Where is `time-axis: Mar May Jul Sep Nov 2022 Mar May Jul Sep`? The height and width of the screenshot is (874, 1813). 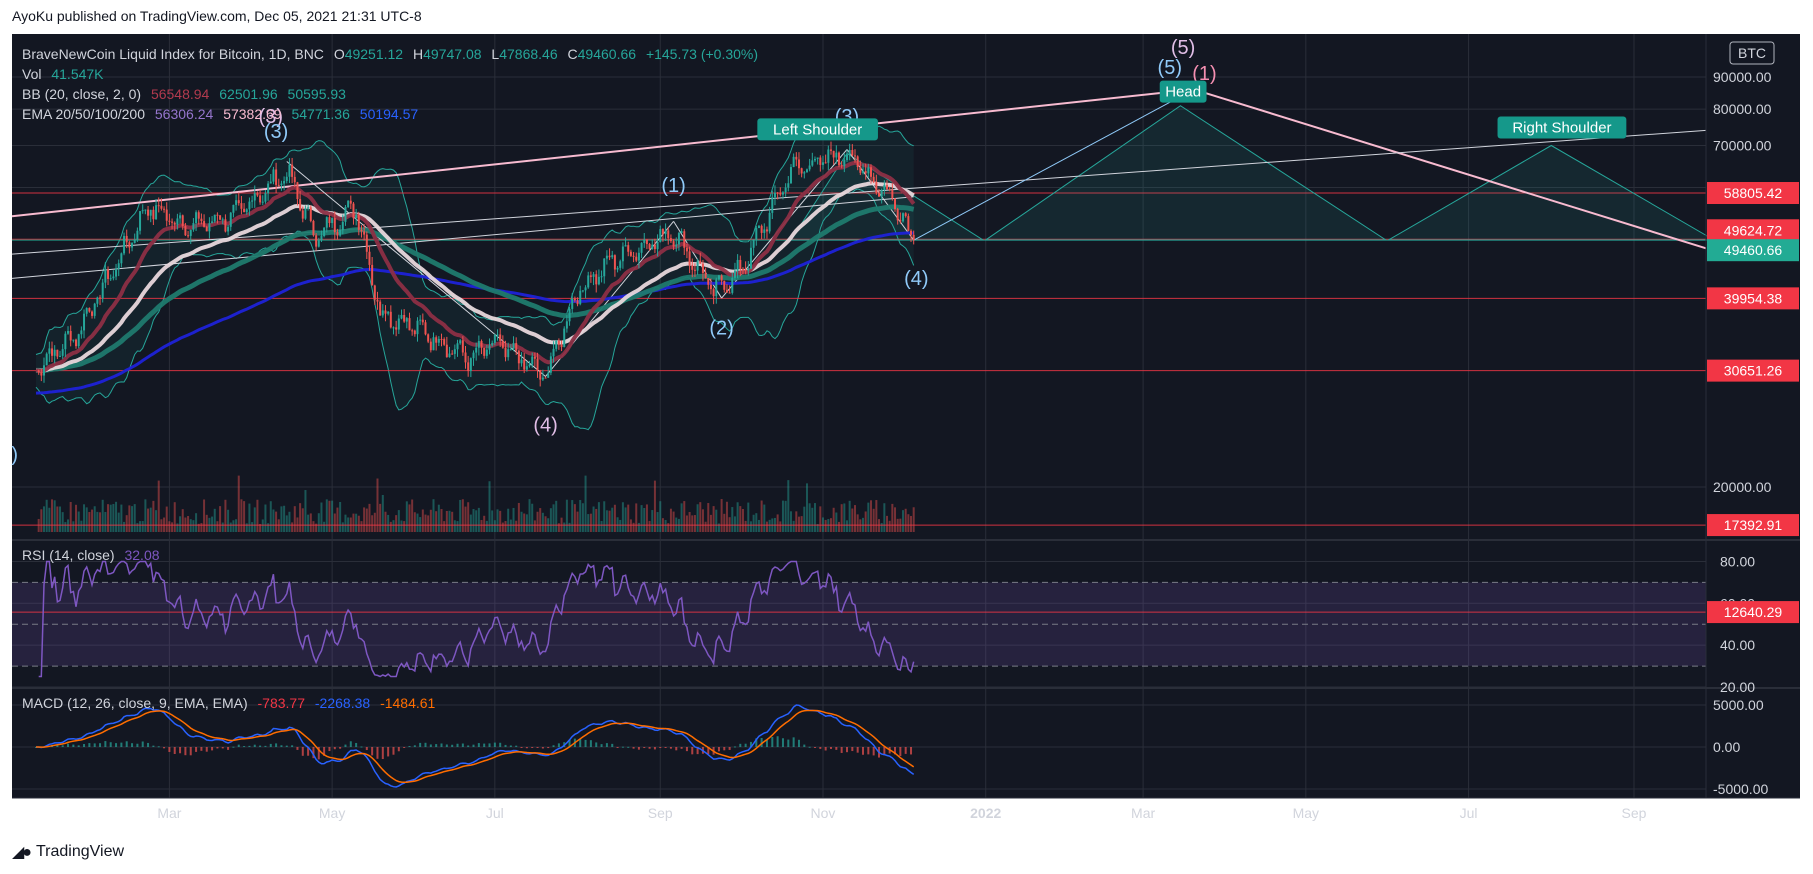 time-axis: Mar May Jul Sep Nov 2022 Mar May Jul Sep is located at coordinates (901, 813).